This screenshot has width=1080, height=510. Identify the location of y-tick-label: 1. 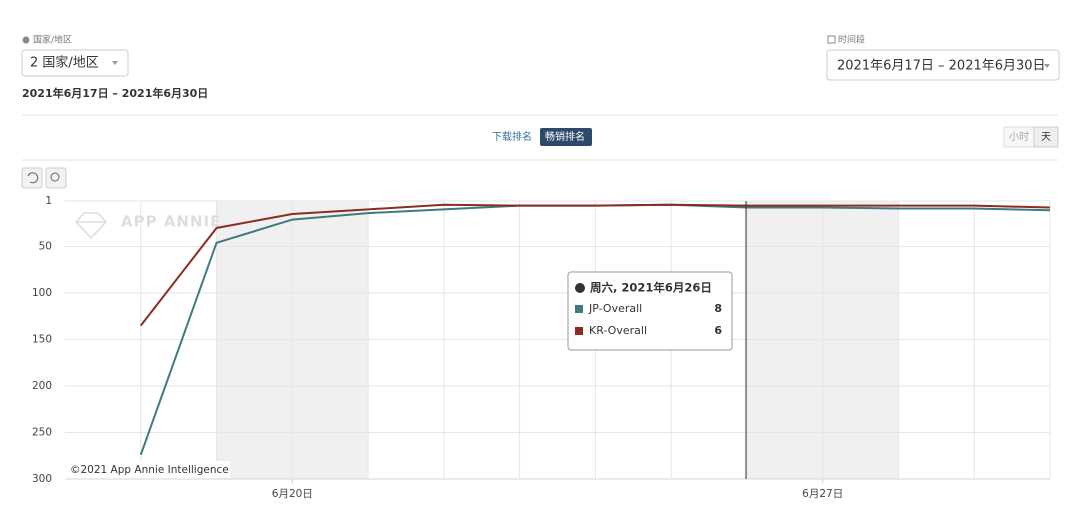
(48, 201).